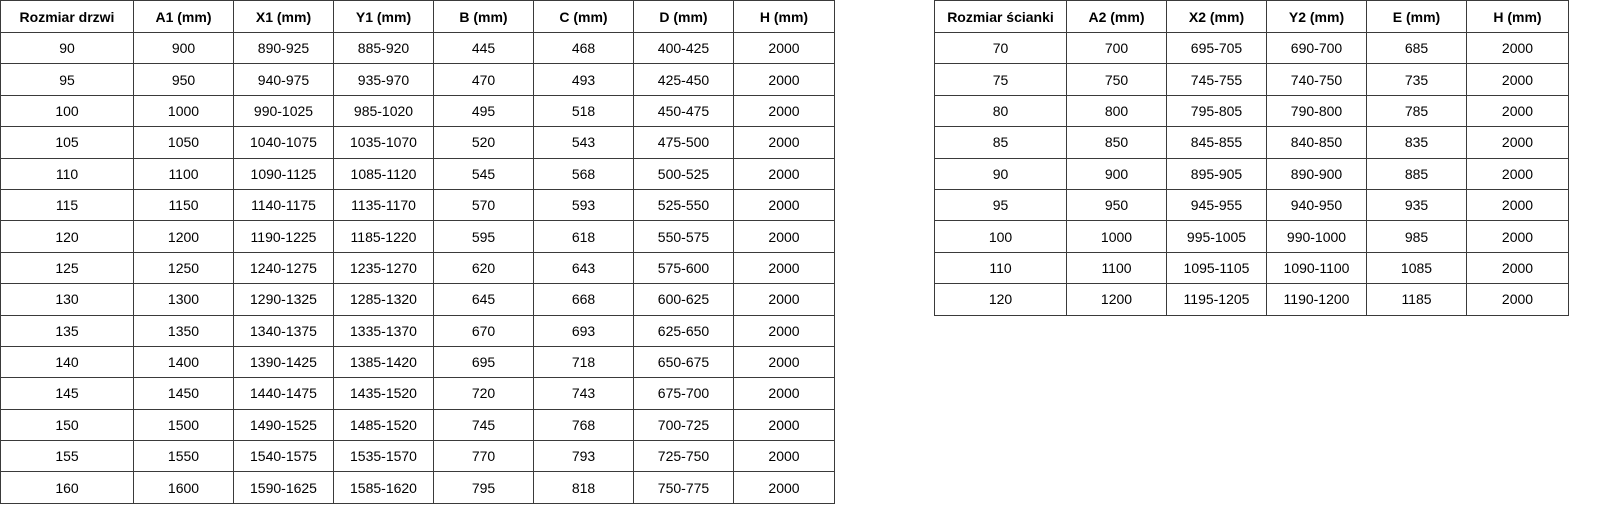  What do you see at coordinates (583, 330) in the screenshot?
I see `table-cell: 693` at bounding box center [583, 330].